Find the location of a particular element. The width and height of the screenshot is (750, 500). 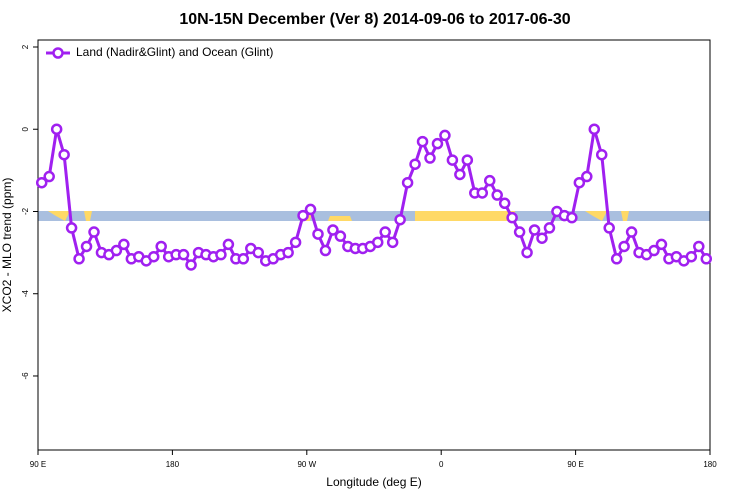

y-tick-label: 0 is located at coordinates (25, 128).